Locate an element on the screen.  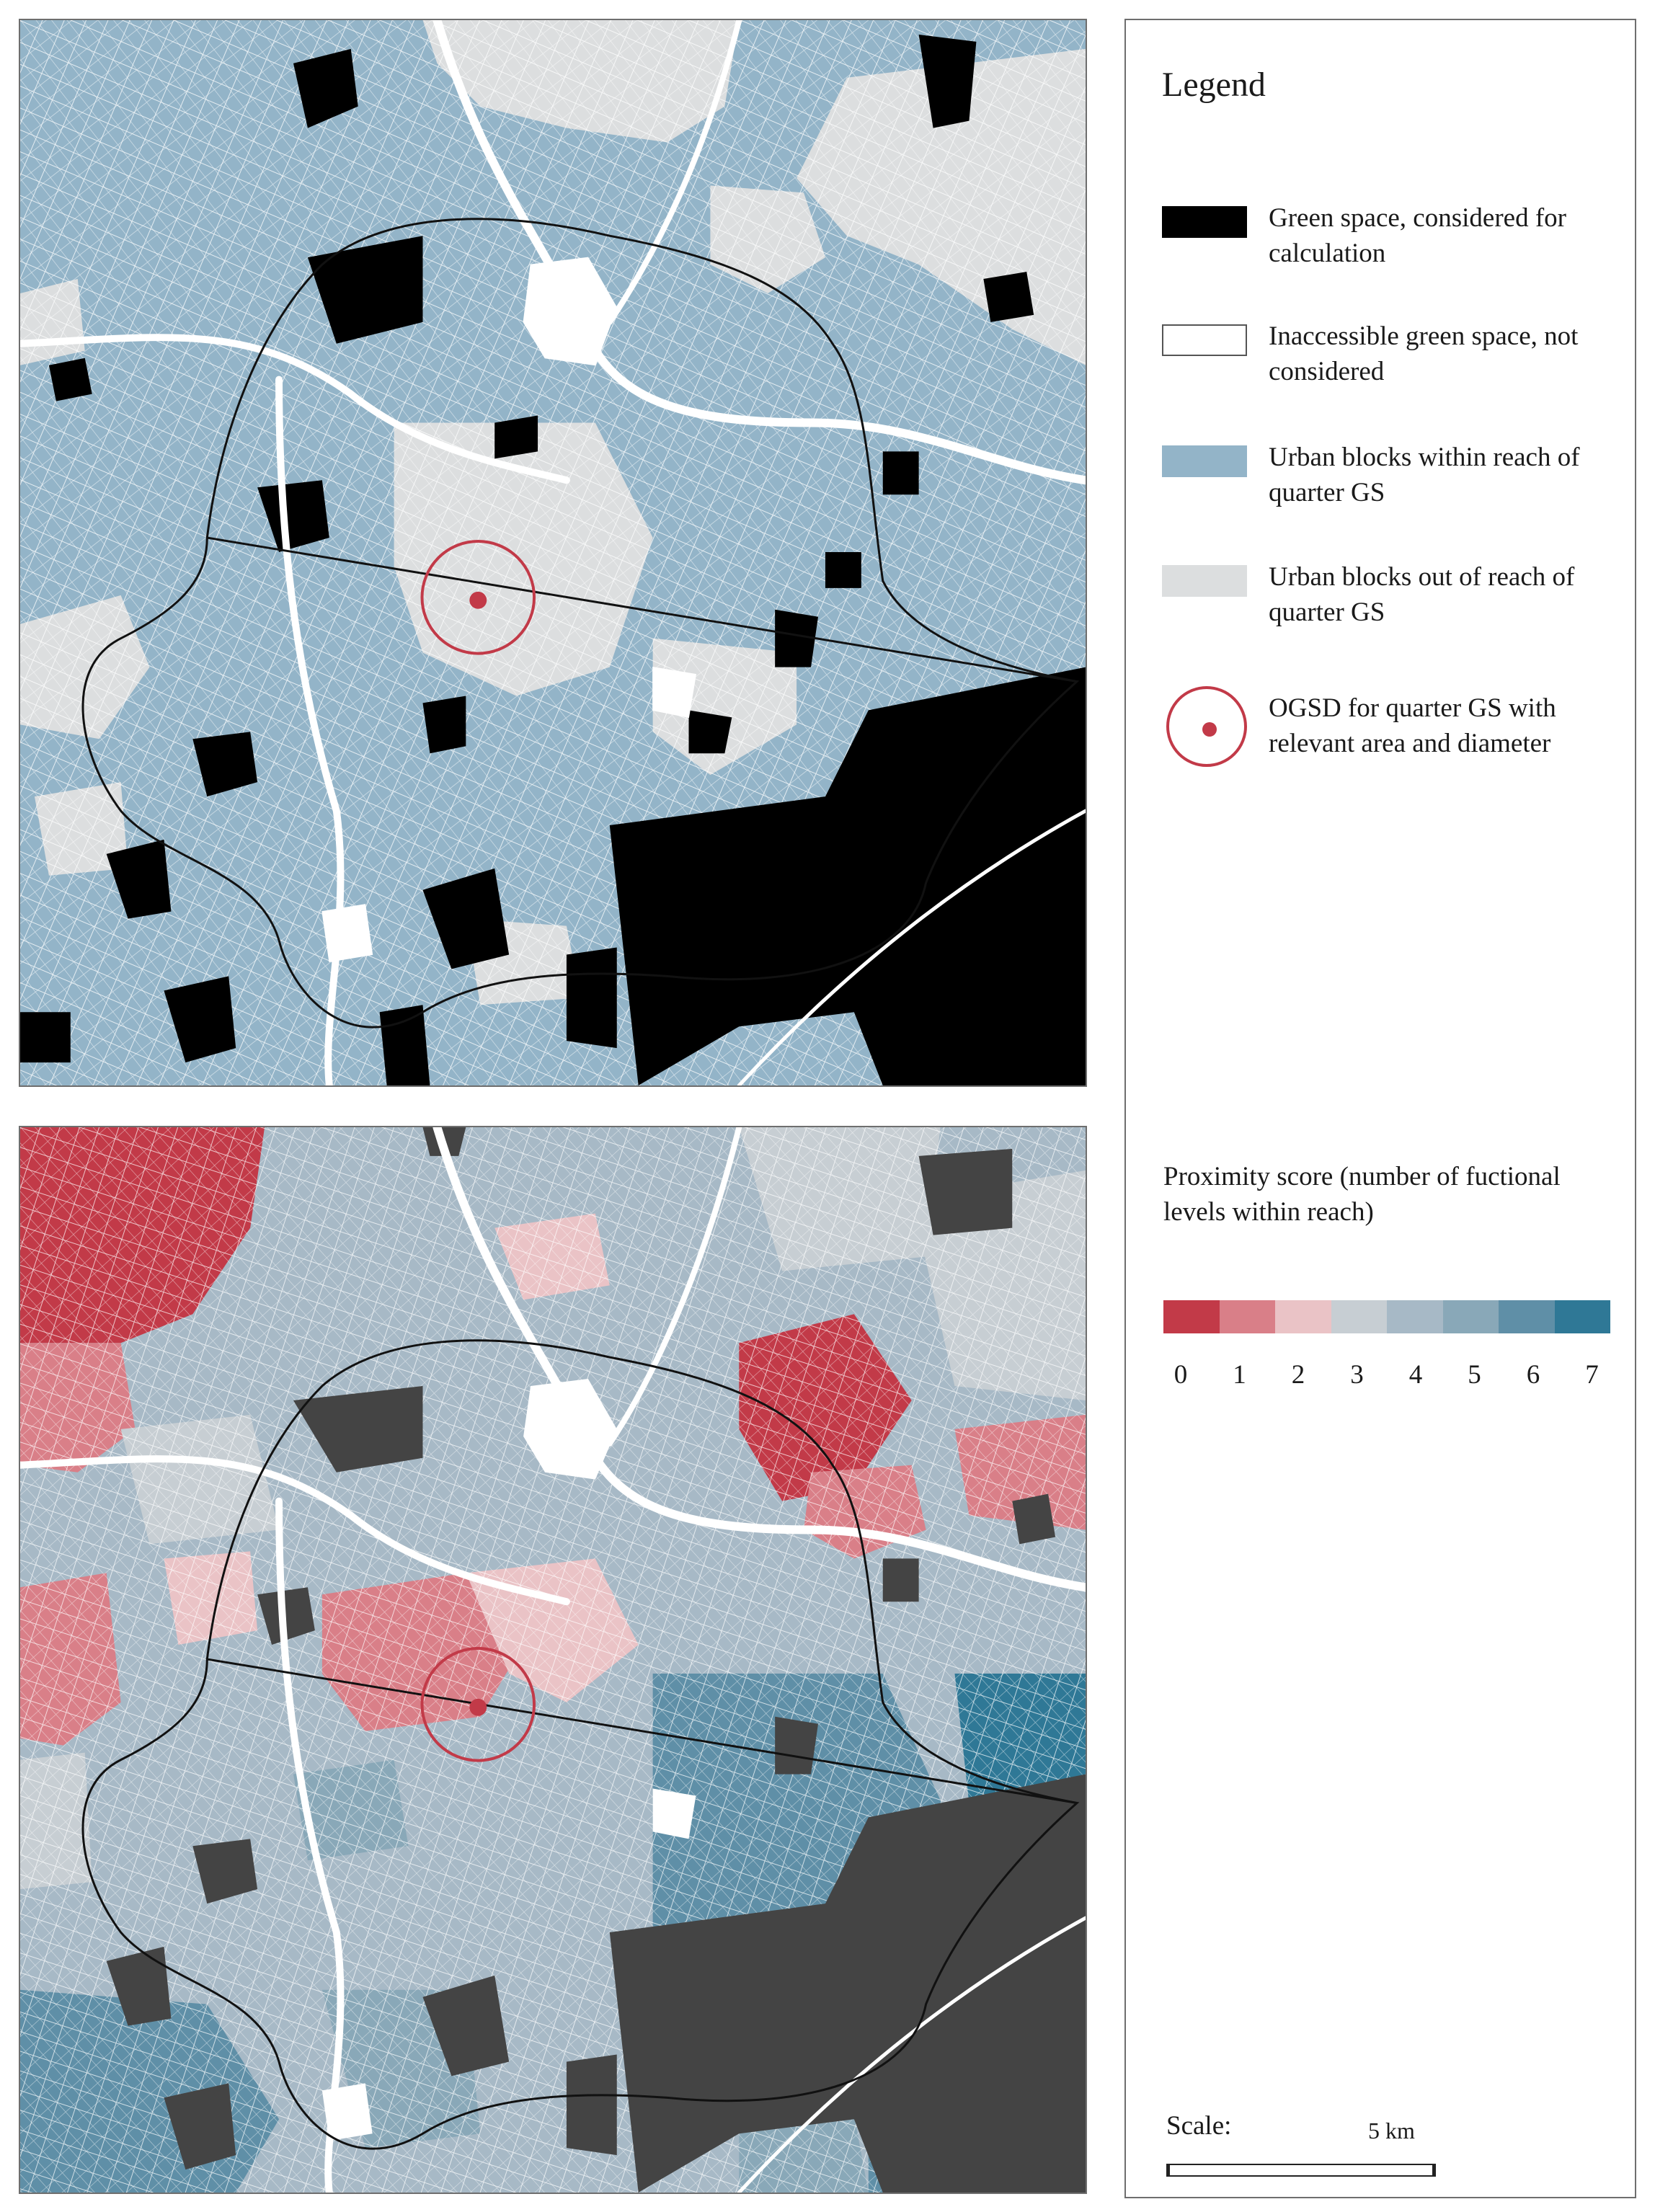
tick-label-0: 0 is located at coordinates (1180, 1375).